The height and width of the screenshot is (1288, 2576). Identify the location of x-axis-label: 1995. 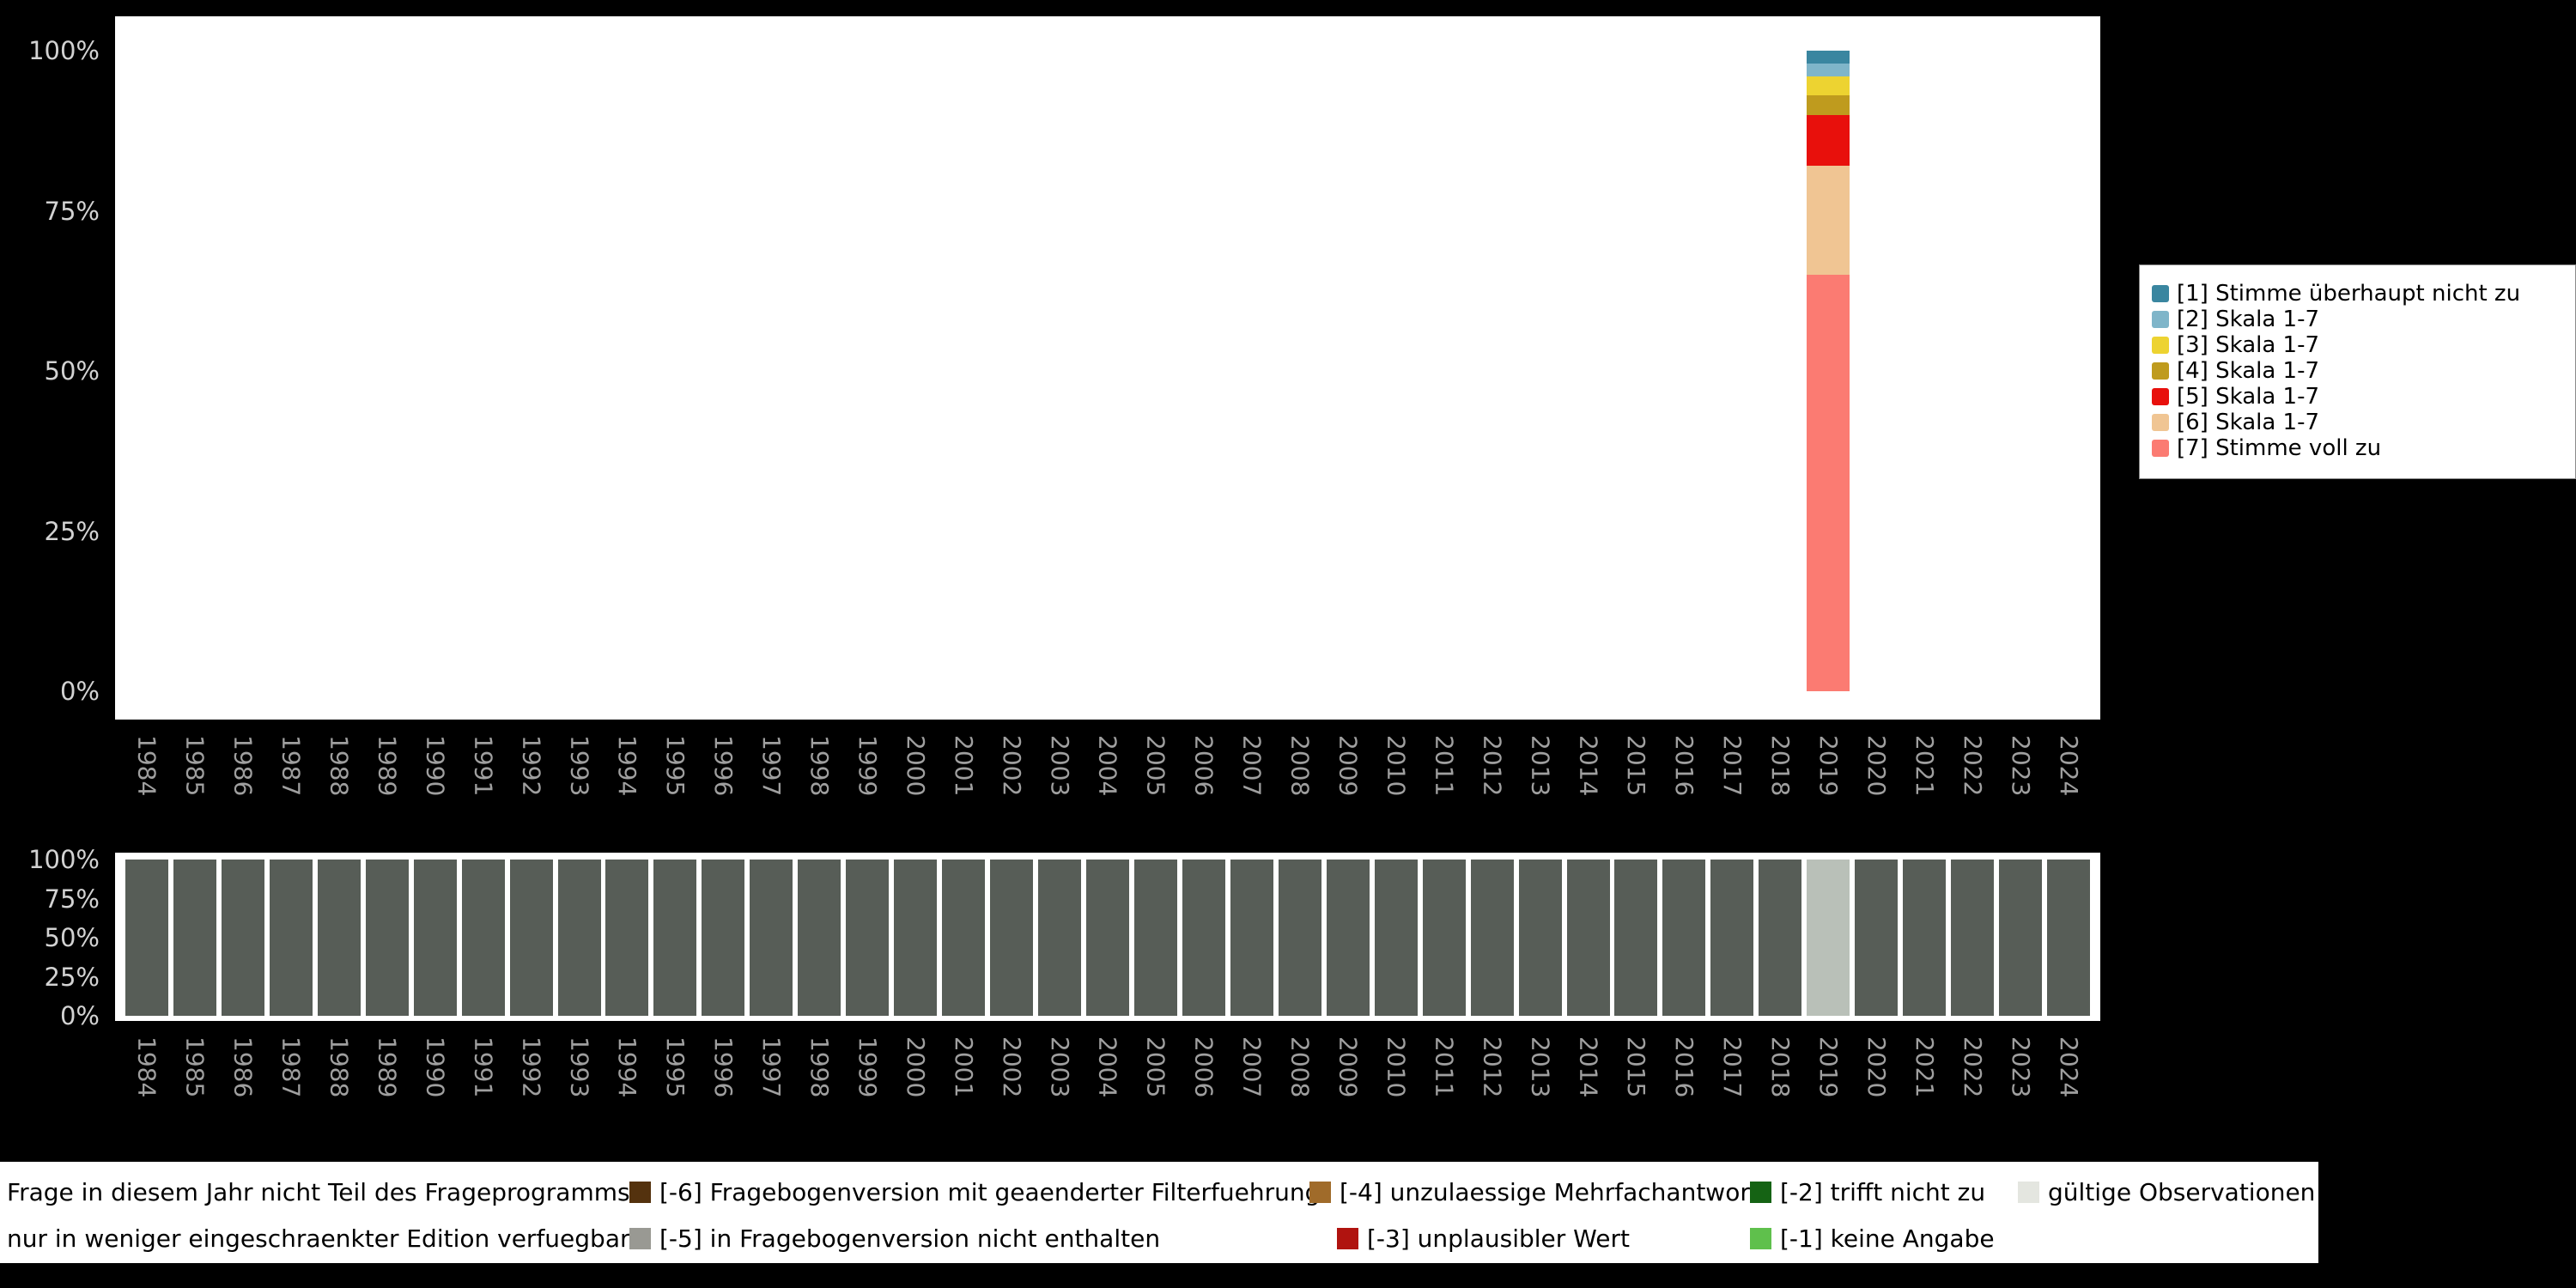
(675, 777).